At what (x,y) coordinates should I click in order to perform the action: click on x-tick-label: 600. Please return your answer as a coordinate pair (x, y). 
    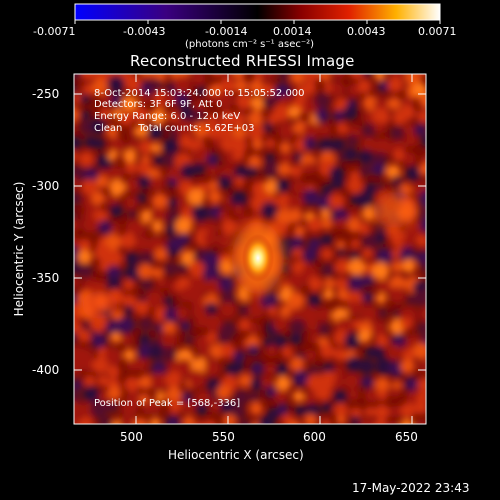
    Looking at the image, I should click on (314, 437).